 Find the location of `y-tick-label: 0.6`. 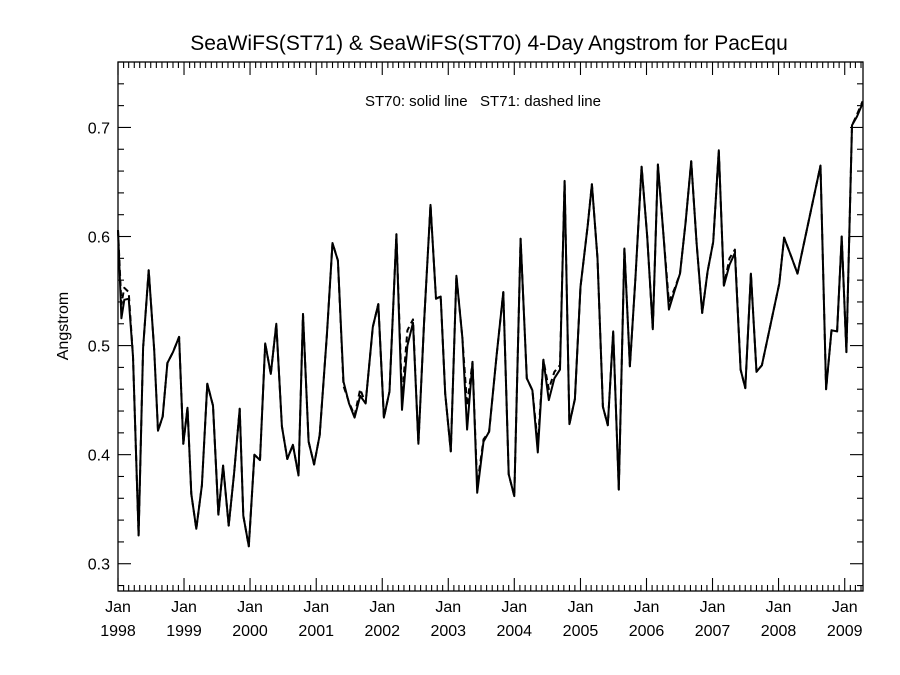

y-tick-label: 0.6 is located at coordinates (99, 238).